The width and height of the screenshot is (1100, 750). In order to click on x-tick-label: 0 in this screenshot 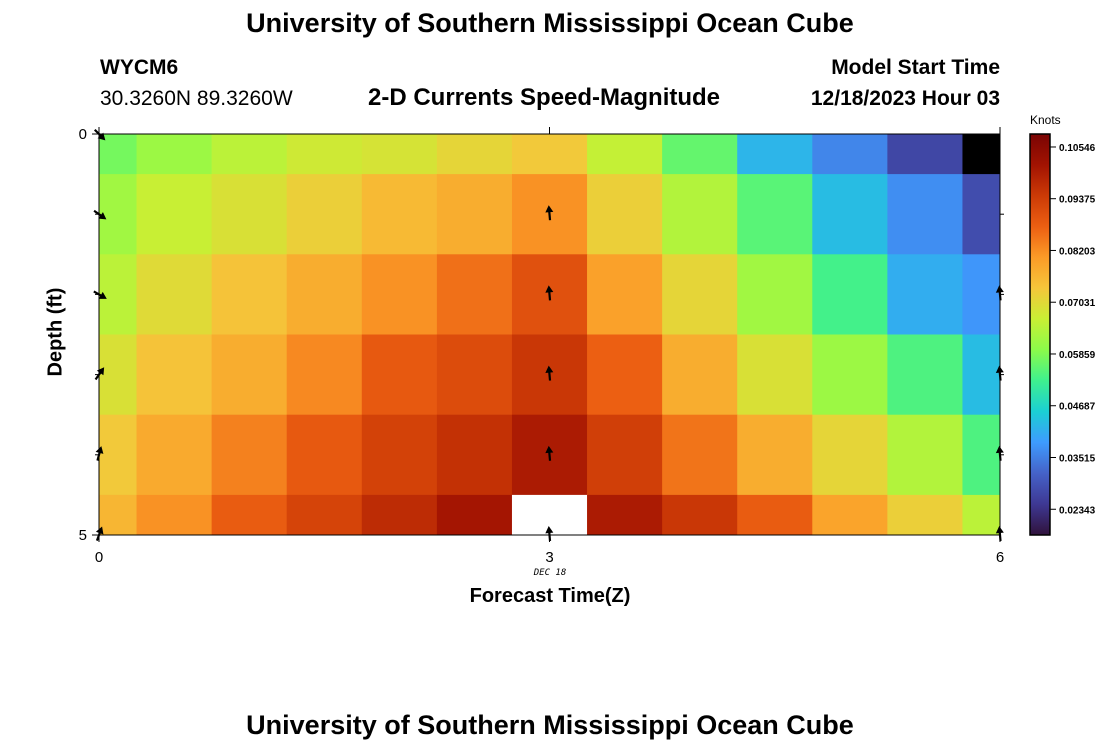, I will do `click(99, 557)`.